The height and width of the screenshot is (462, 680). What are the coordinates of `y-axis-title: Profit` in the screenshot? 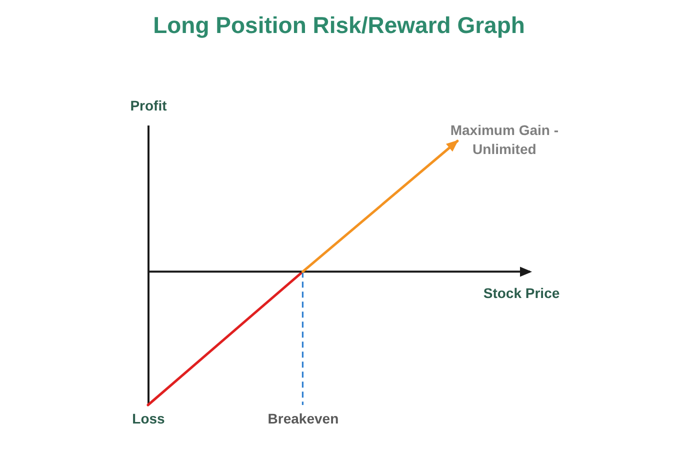 It's located at (149, 106).